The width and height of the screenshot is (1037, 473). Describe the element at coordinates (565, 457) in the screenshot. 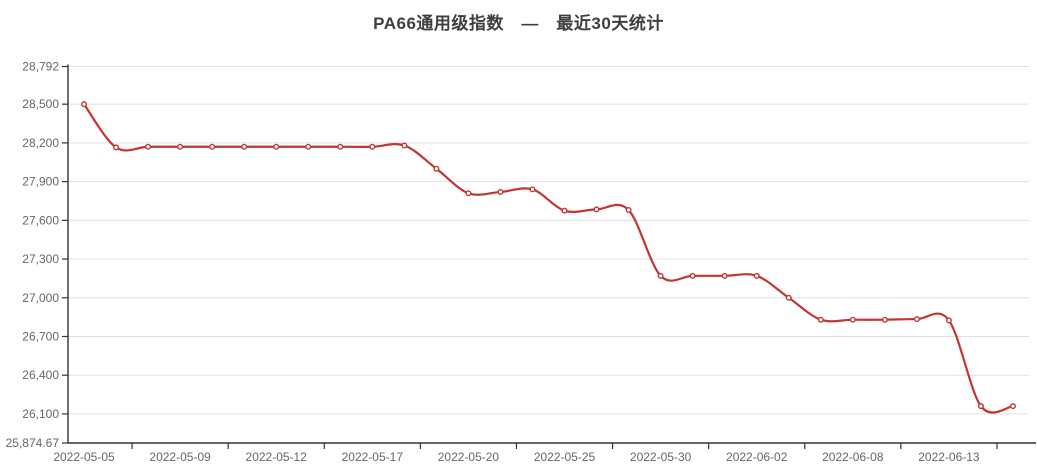

I see `x-axis-tick-label: 2022-05-25` at that location.